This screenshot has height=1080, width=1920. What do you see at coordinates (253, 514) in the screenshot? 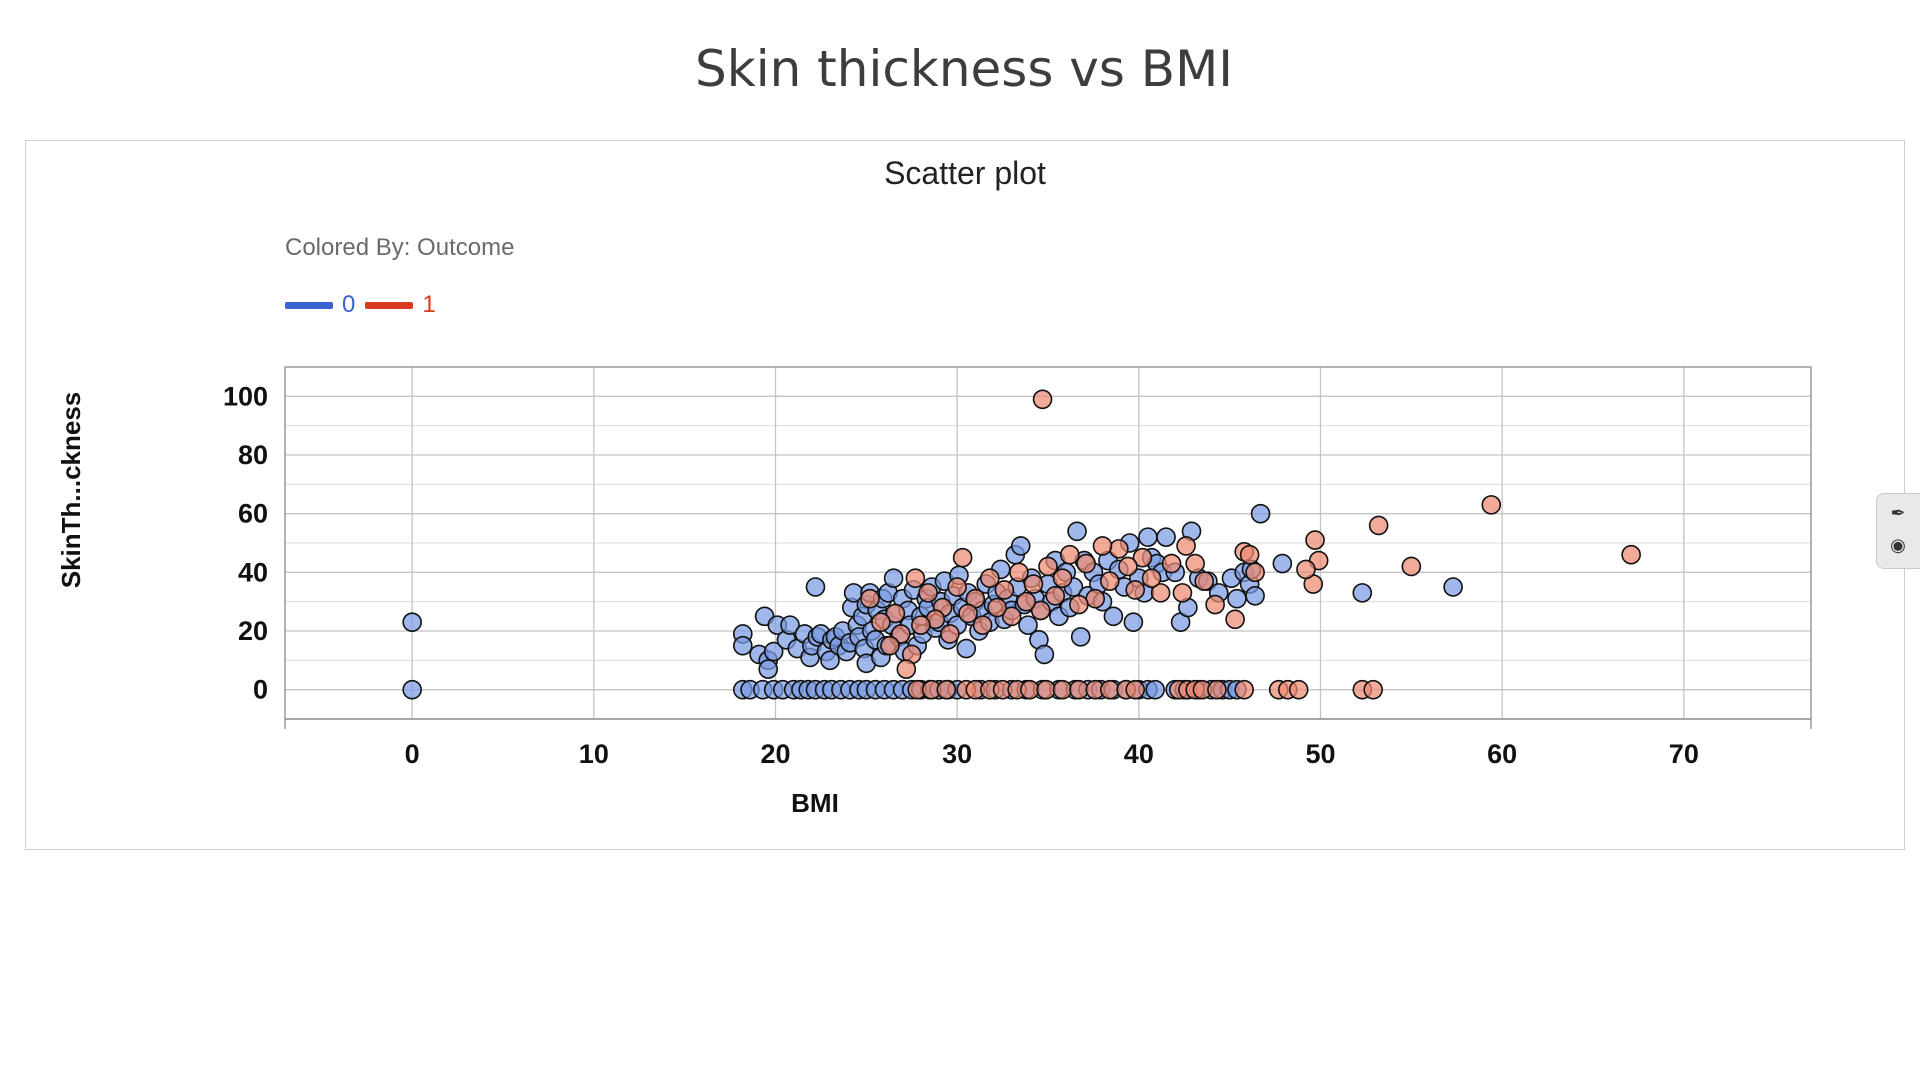
I see `y-tick-label: 60` at bounding box center [253, 514].